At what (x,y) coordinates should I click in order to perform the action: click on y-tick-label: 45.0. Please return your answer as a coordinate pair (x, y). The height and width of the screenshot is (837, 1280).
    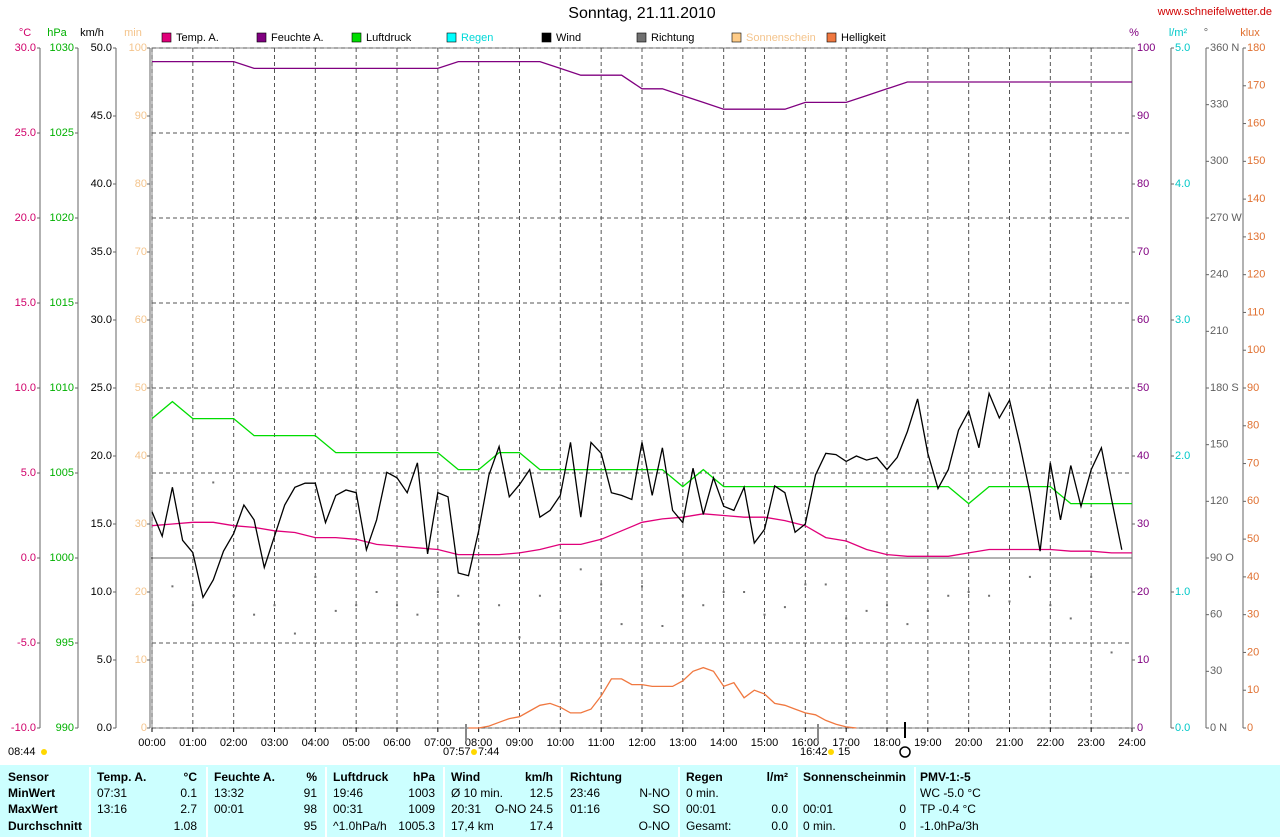
    Looking at the image, I should click on (101, 116).